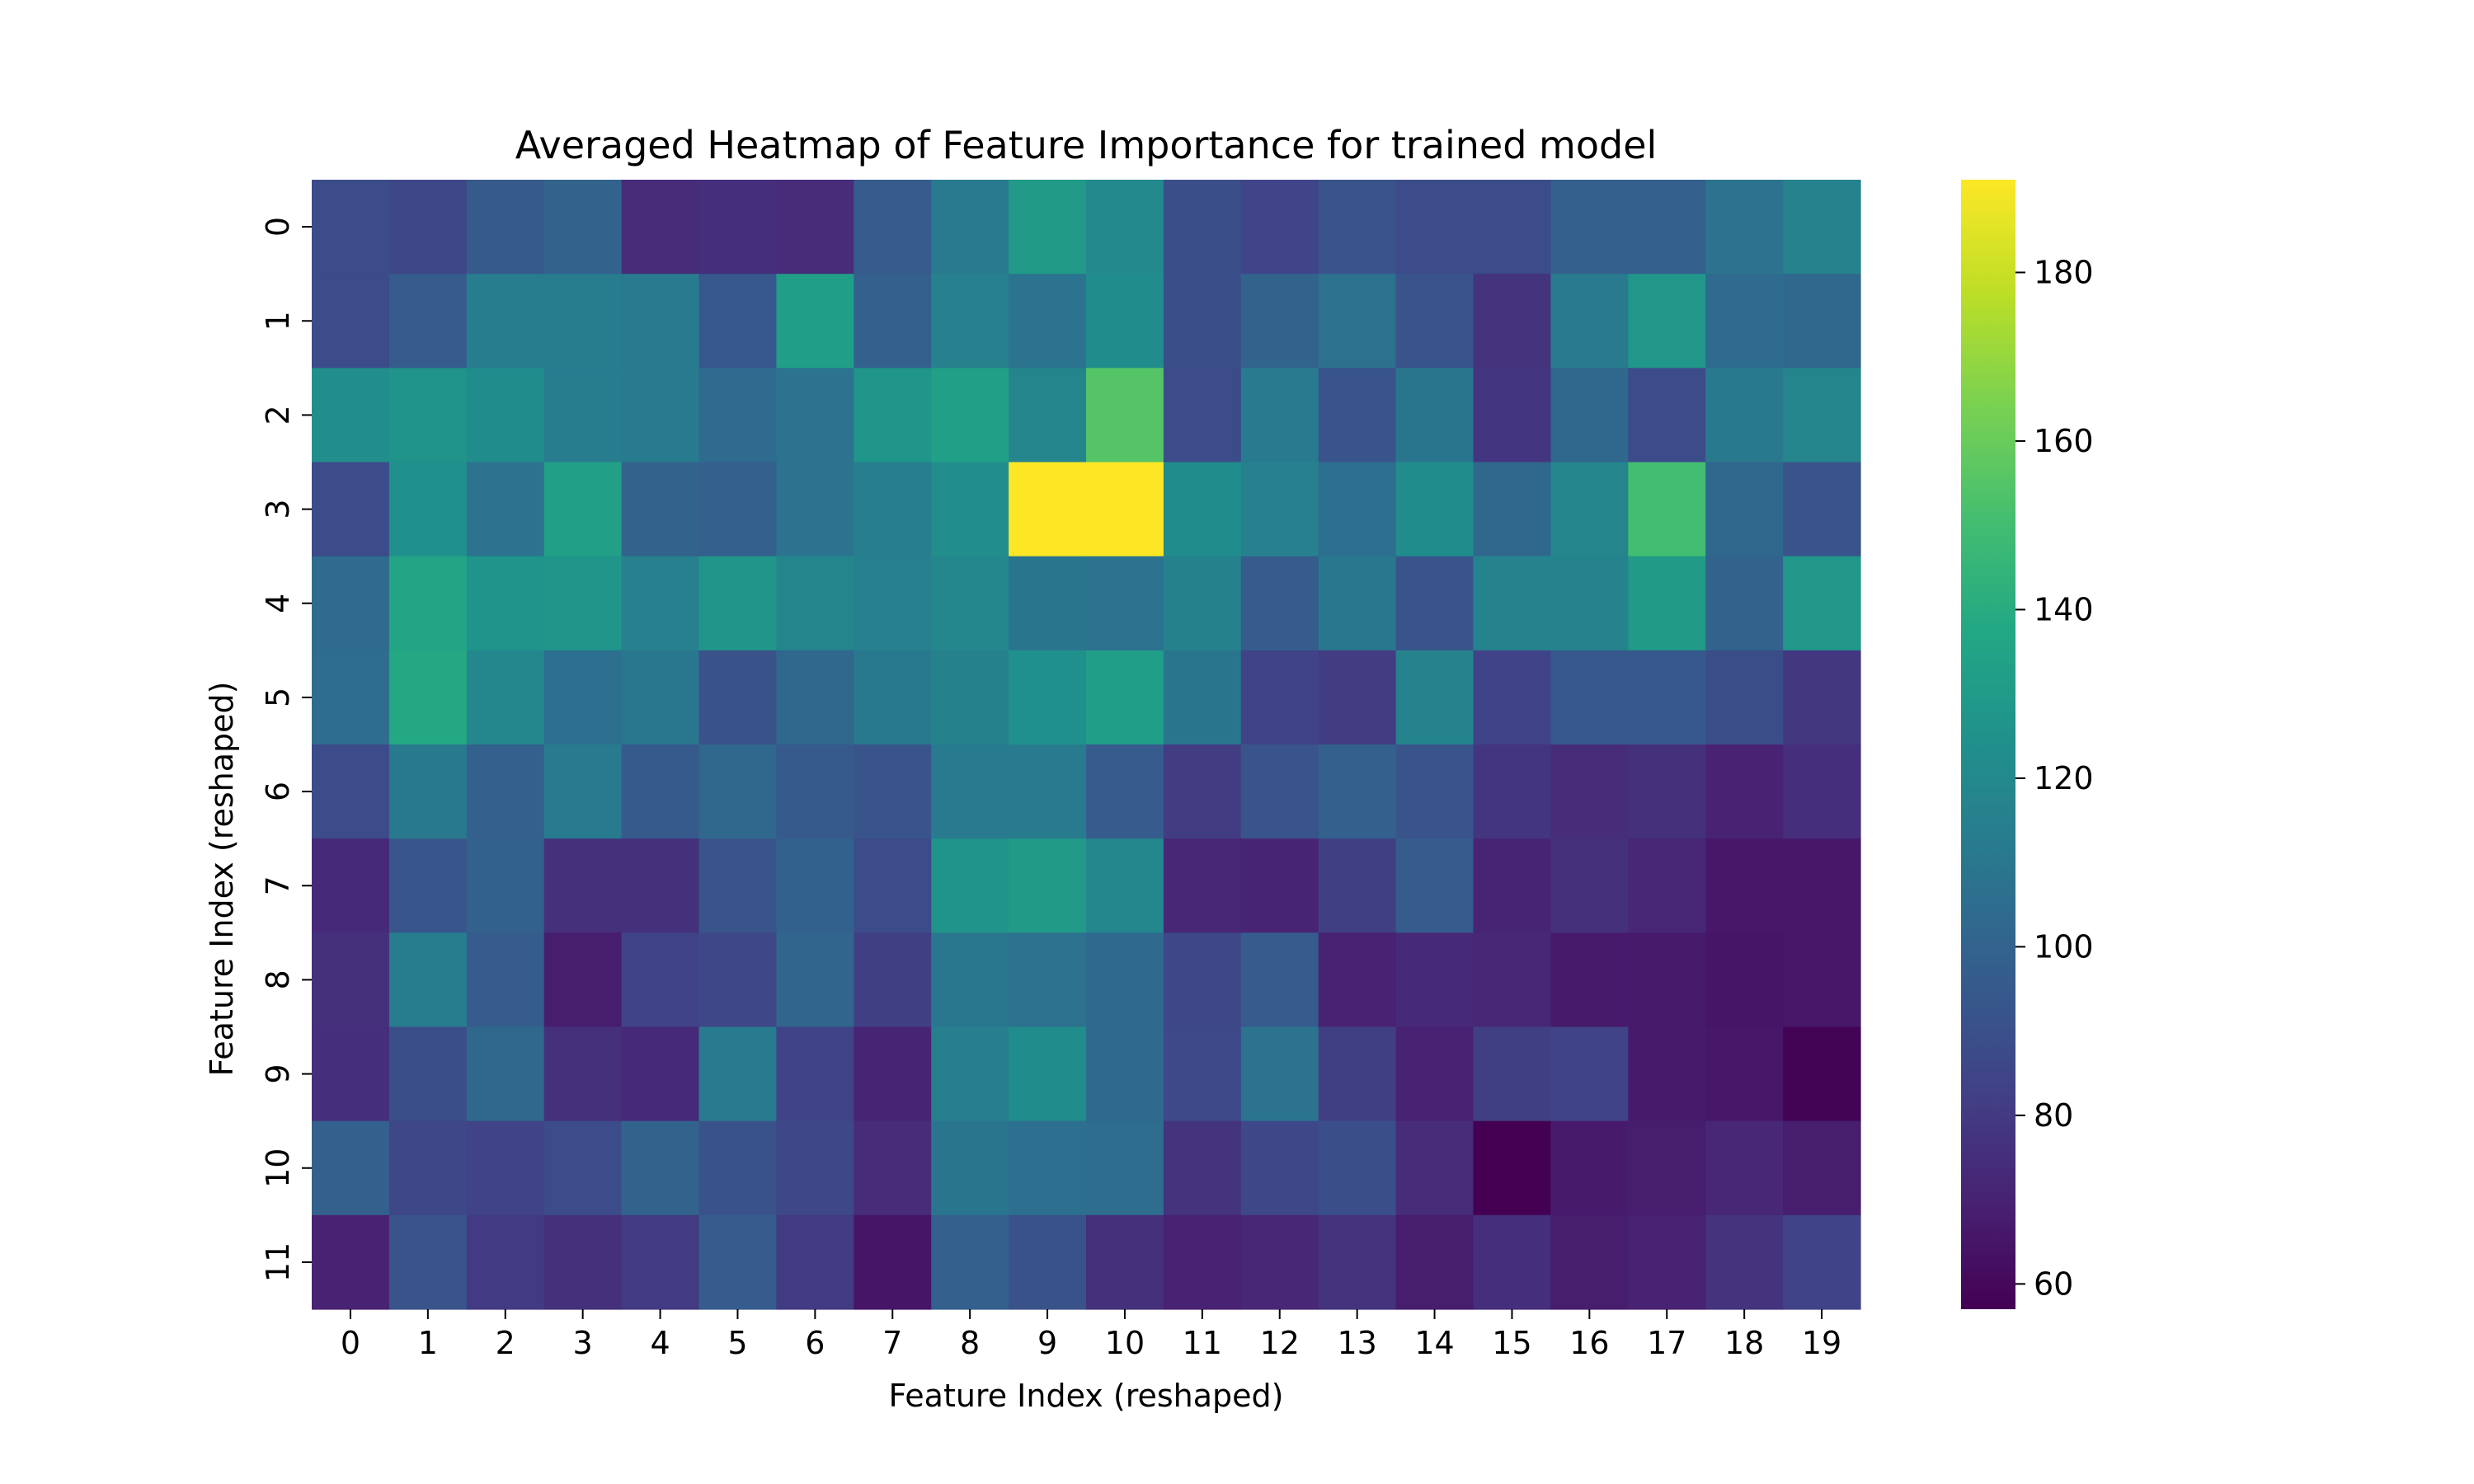 The width and height of the screenshot is (2474, 1484). I want to click on colorbar-tick-label: 100, so click(2064, 946).